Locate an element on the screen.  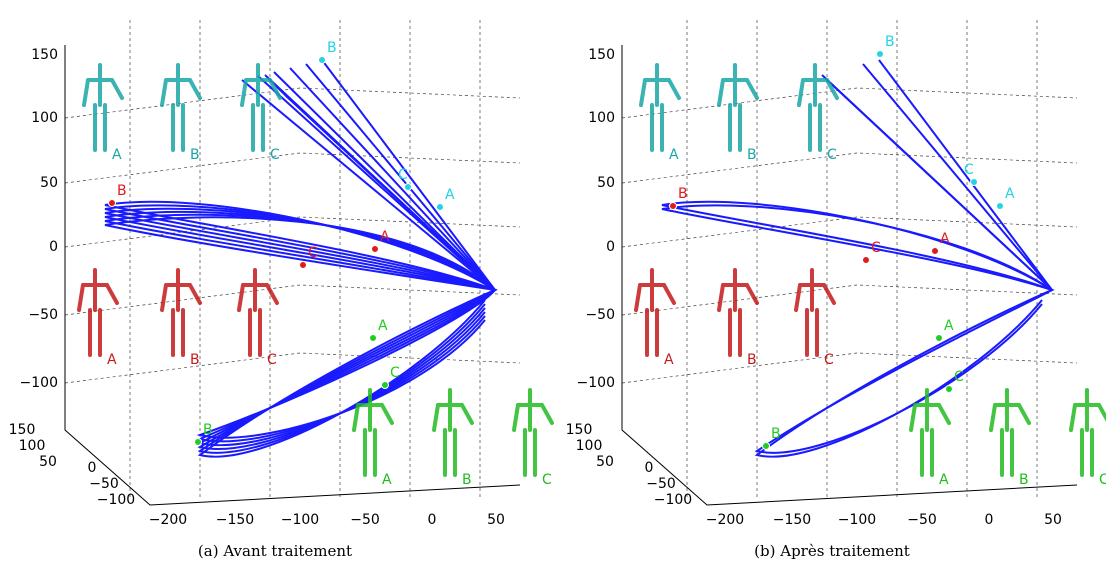
x-tick-label: 0 is located at coordinates (989, 520).